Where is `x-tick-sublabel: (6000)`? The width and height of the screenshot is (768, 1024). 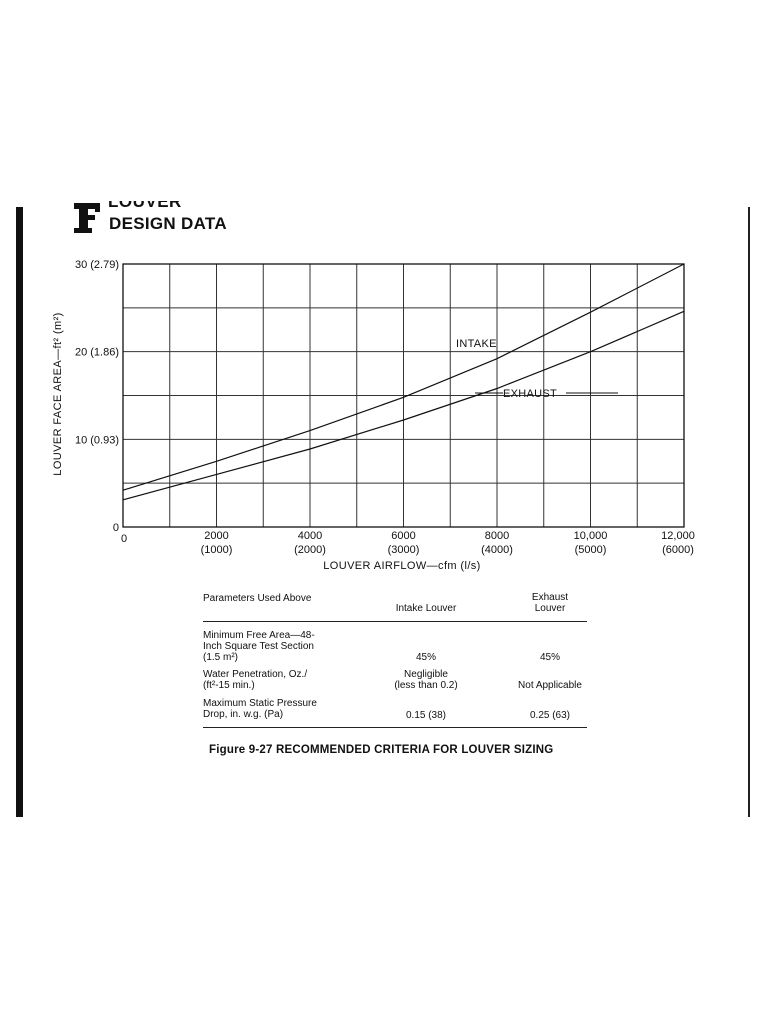 x-tick-sublabel: (6000) is located at coordinates (678, 550).